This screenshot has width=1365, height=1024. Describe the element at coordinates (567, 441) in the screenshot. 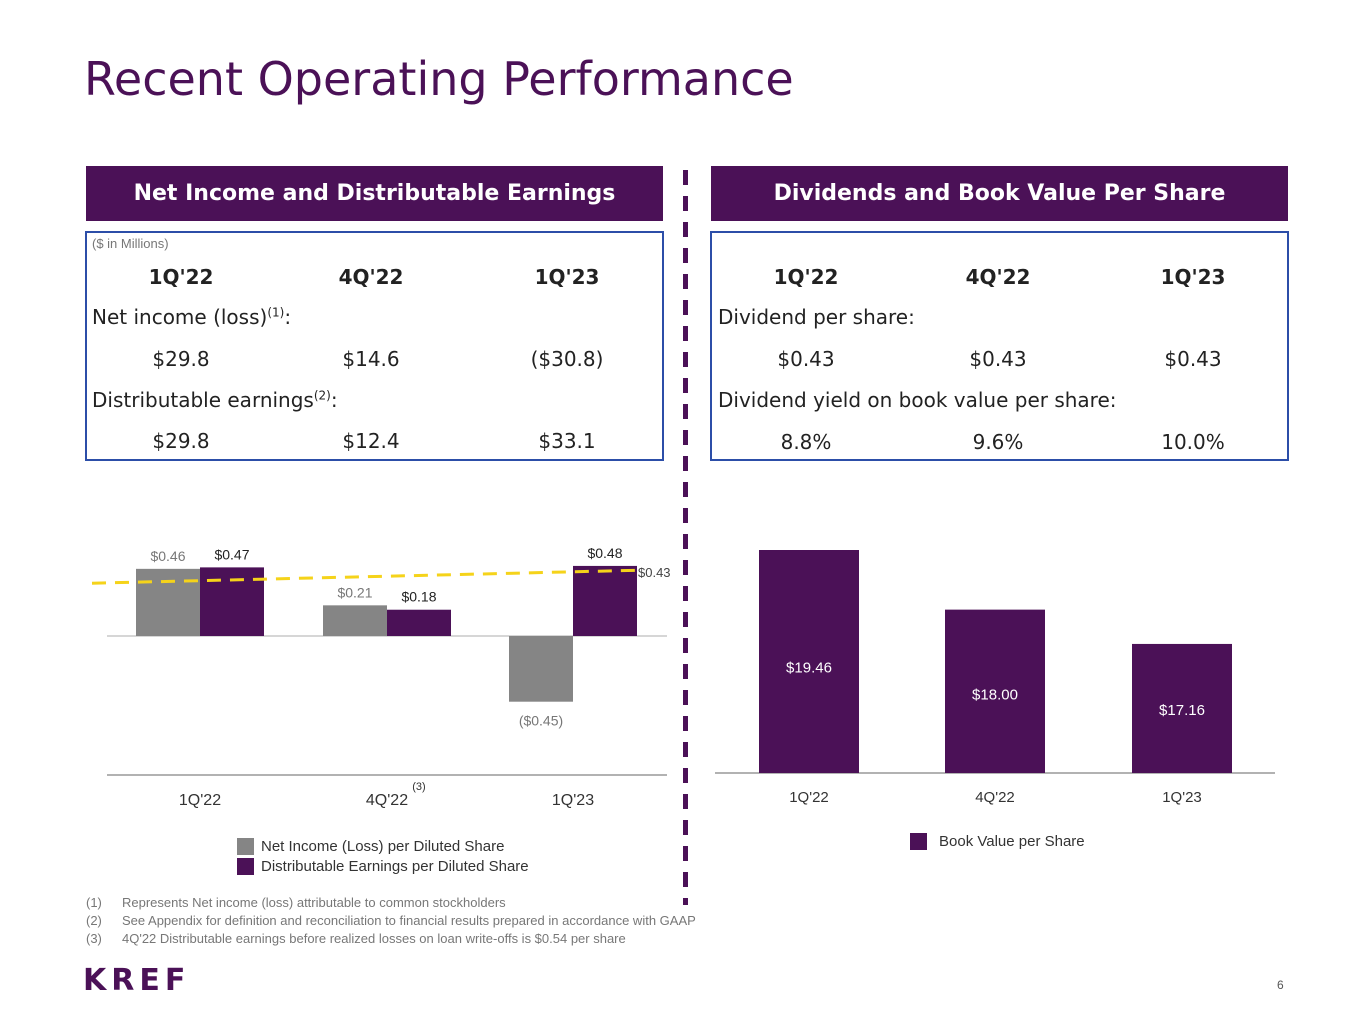

I see `cell-value: $33.1` at that location.